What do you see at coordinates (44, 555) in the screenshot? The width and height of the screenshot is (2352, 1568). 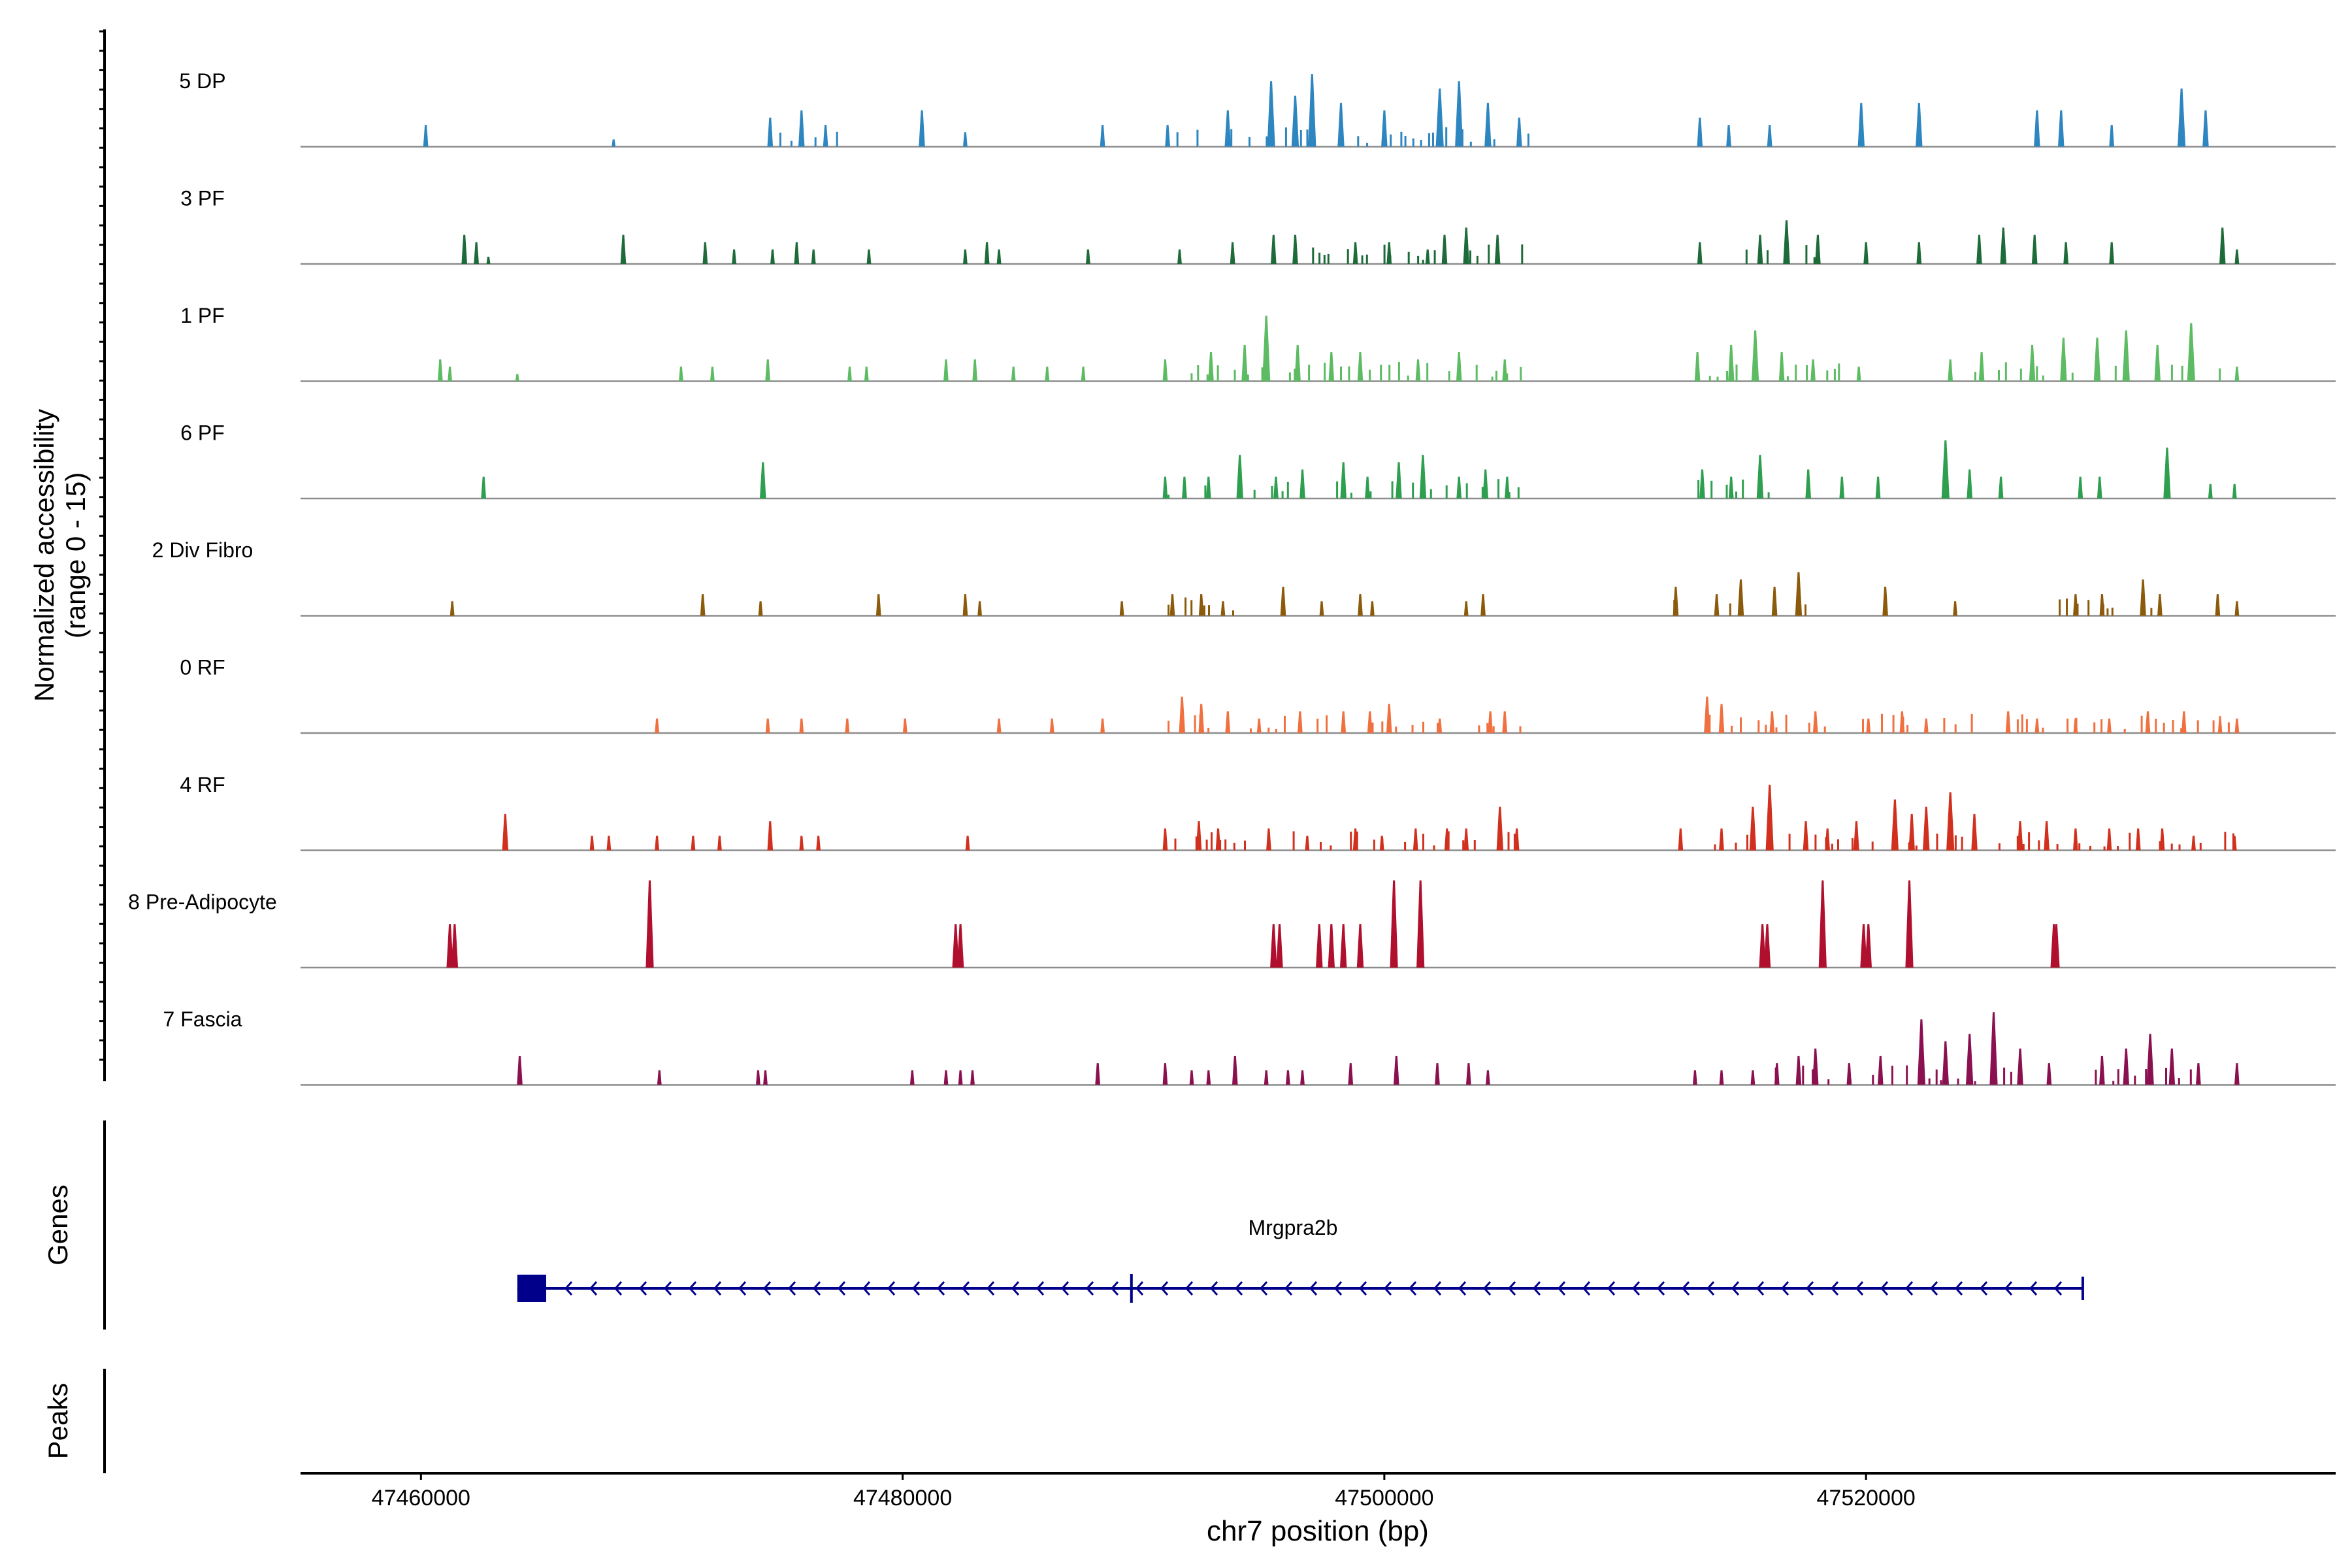 I see `y-axis-label-line1: Normalized accessibility` at bounding box center [44, 555].